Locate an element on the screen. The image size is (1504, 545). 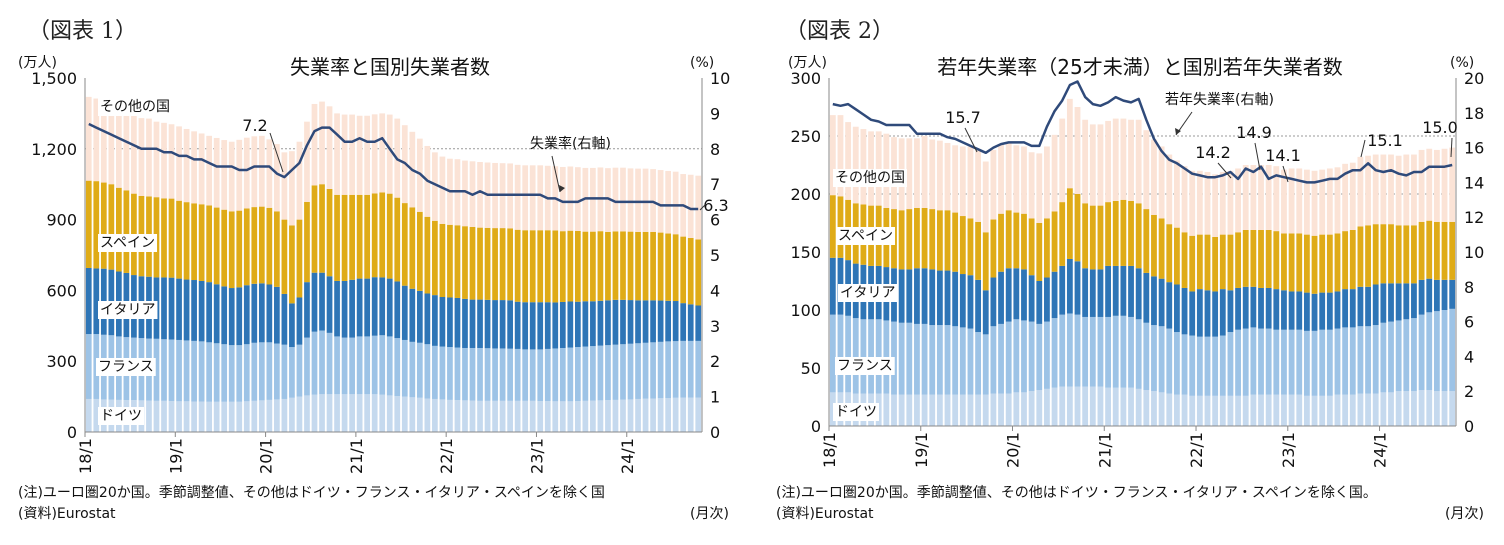
data-annotation: 14.9 is located at coordinates (1254, 132).